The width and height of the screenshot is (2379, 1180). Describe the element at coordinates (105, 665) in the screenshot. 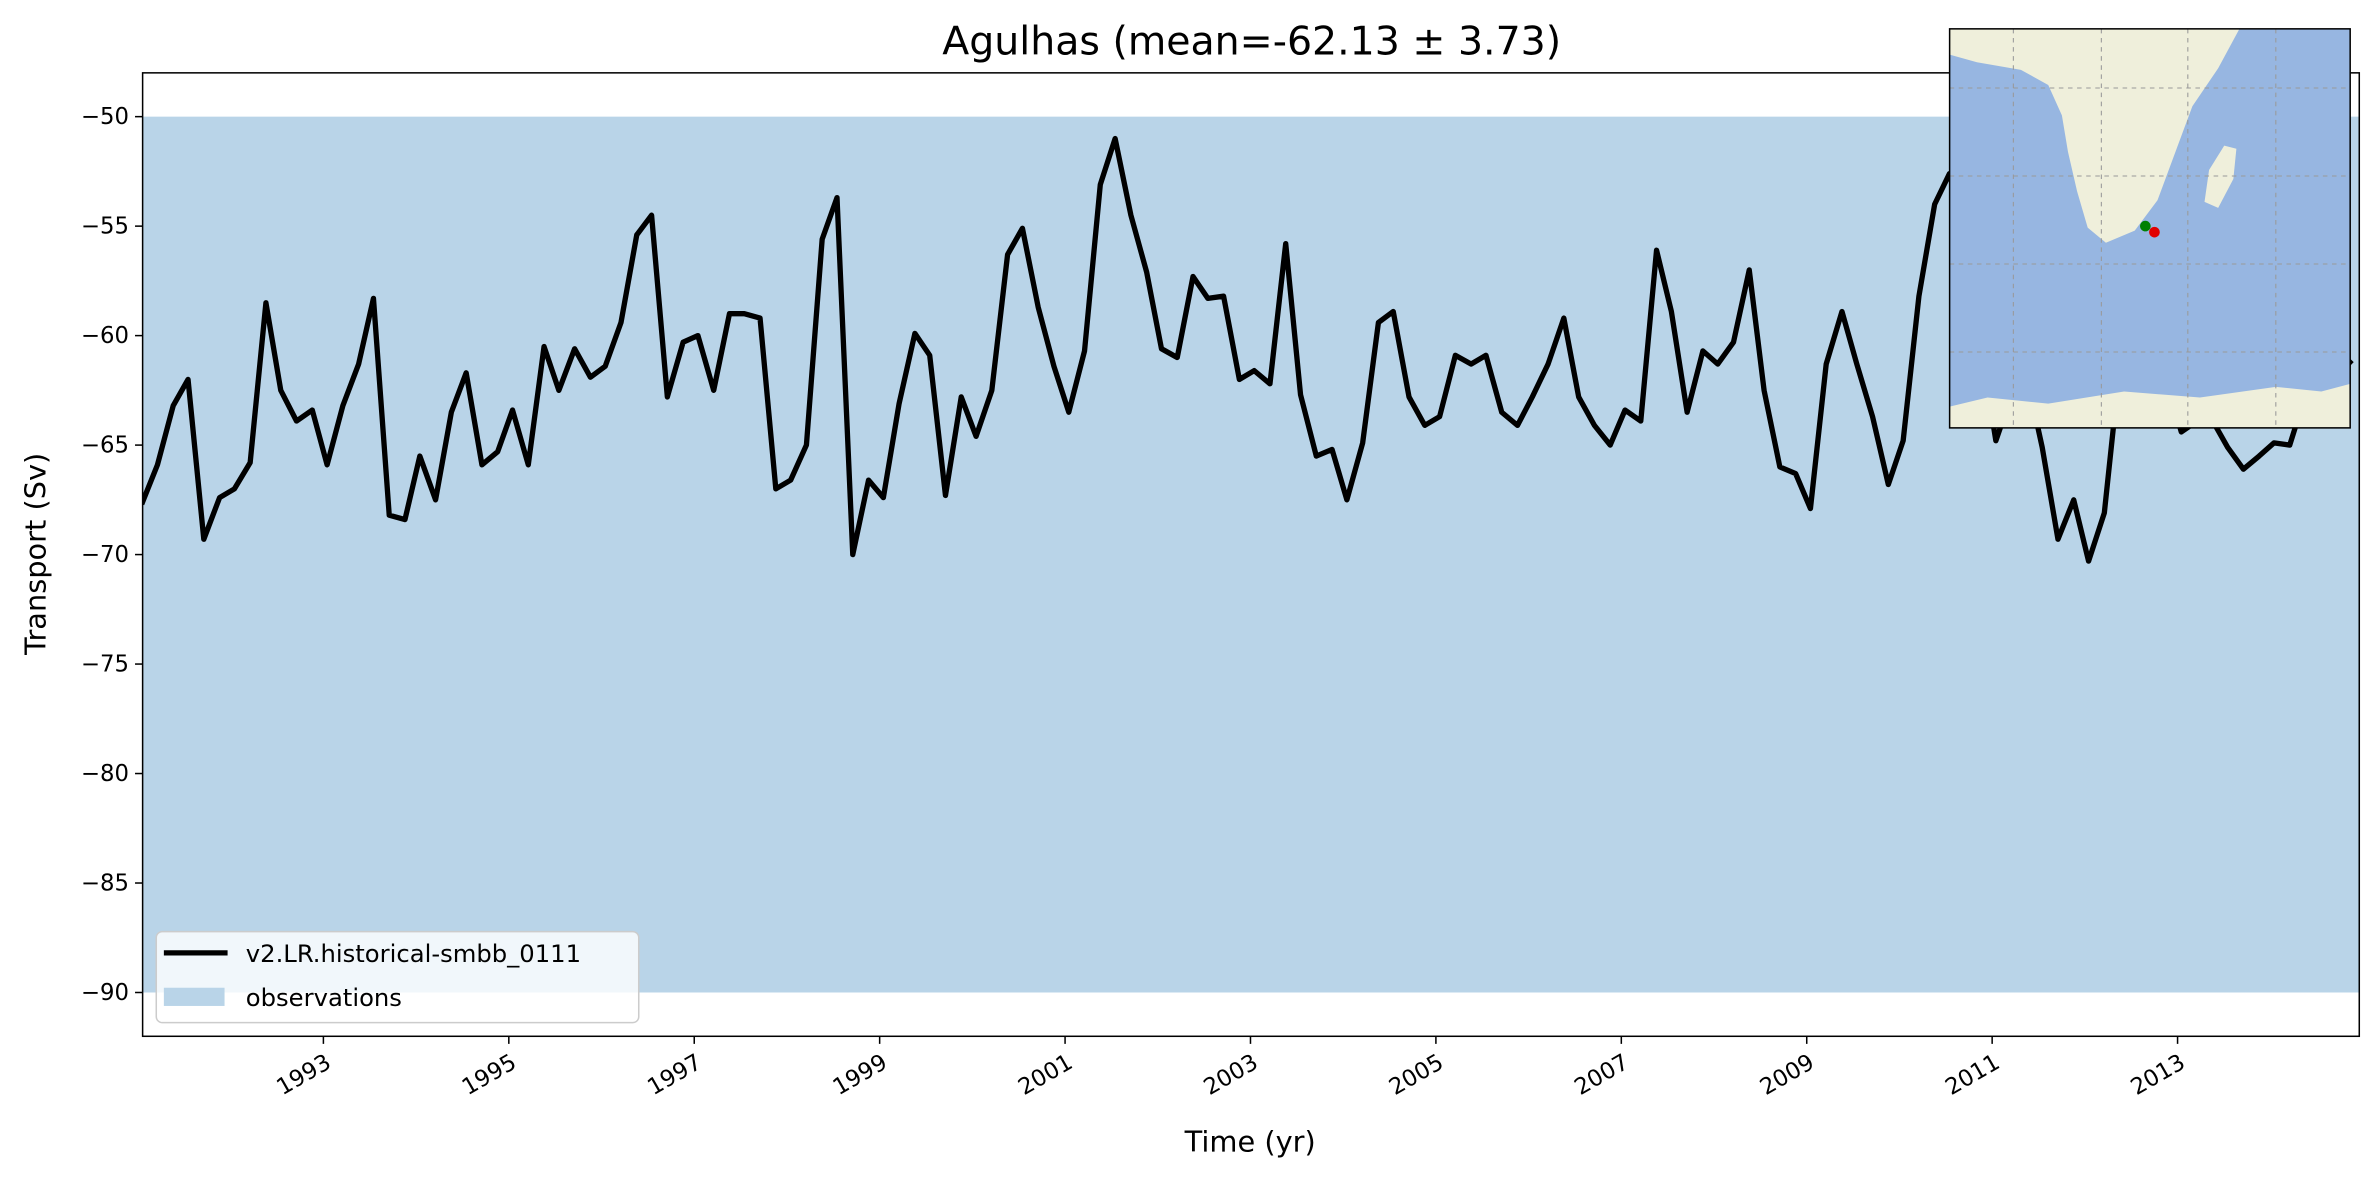

I see `y-tick-label: −75` at that location.